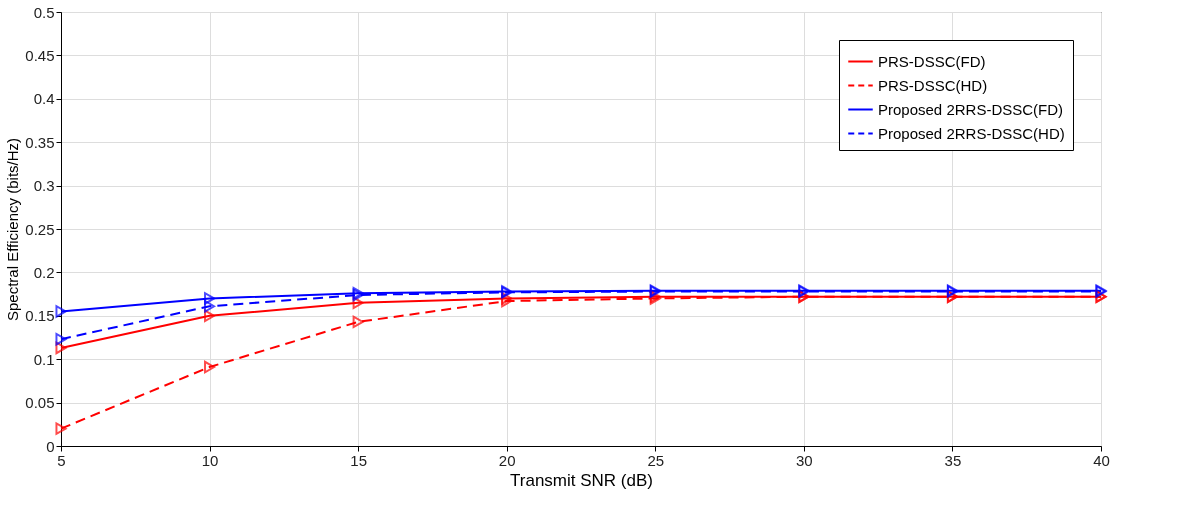 The image size is (1187, 526). I want to click on y-tick-label: 0.15, so click(40, 316).